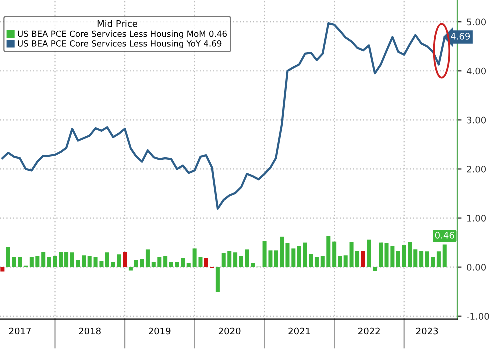  What do you see at coordinates (229, 331) in the screenshot?
I see `x-tick-label: 2020` at bounding box center [229, 331].